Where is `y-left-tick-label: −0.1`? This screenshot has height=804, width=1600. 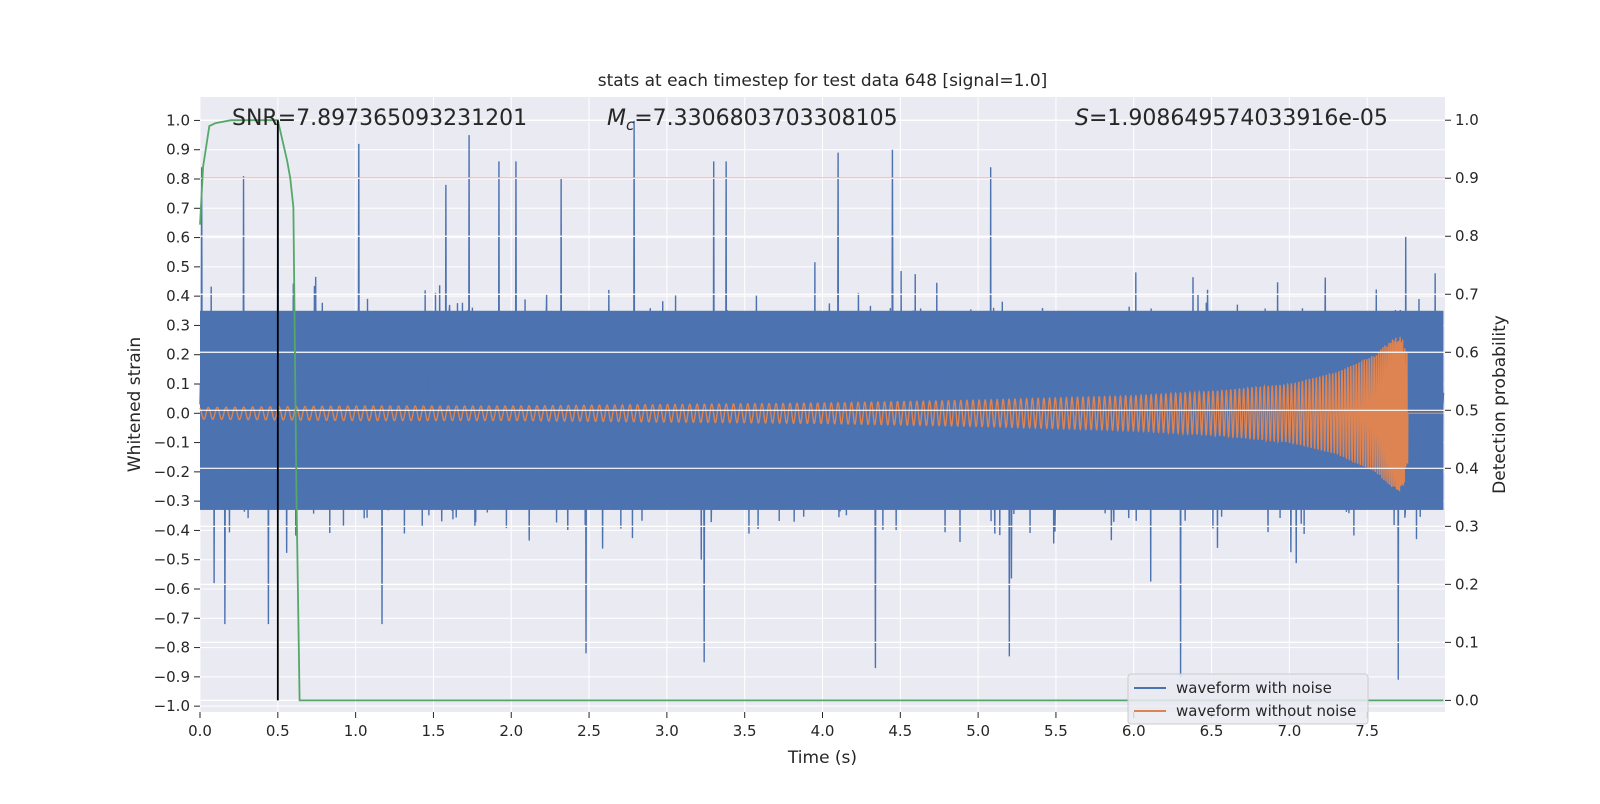 y-left-tick-label: −0.1 is located at coordinates (172, 443).